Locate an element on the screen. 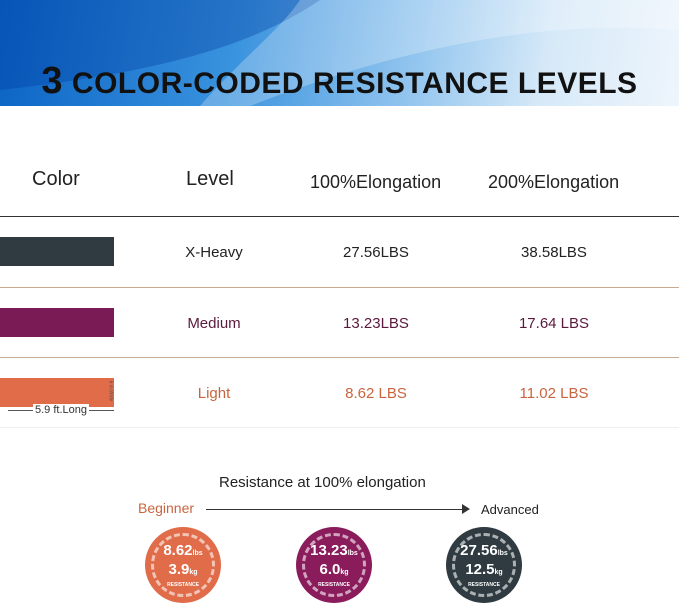 The width and height of the screenshot is (679, 604). elongation-200-cell: 38.58LBS is located at coordinates (554, 252).